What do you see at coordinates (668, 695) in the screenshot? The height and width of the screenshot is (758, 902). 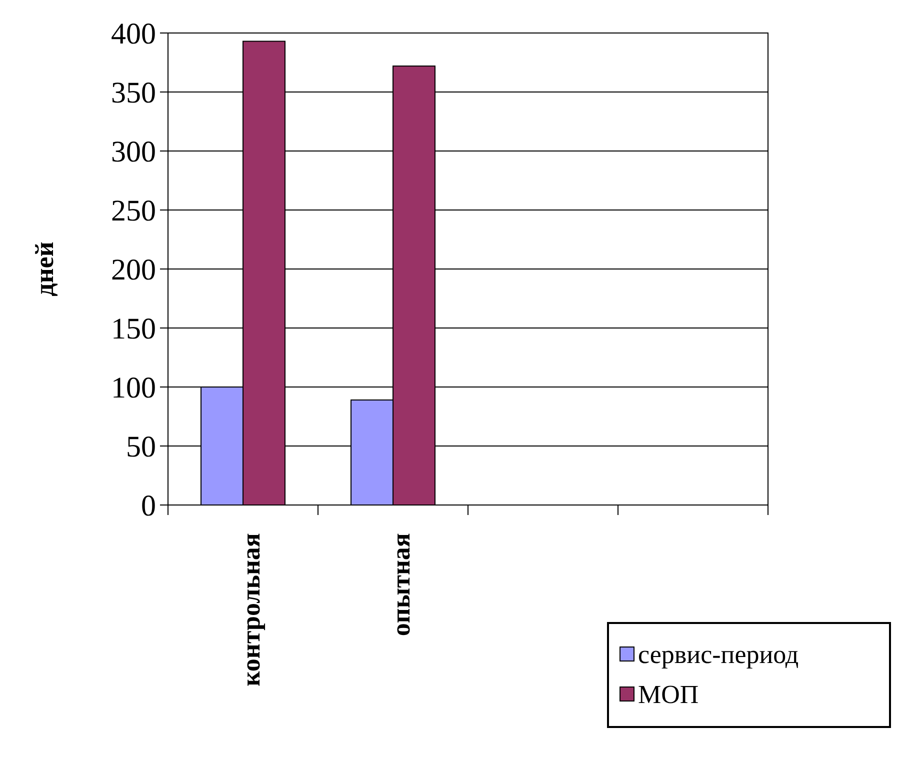 I see `legend-label: МОП` at bounding box center [668, 695].